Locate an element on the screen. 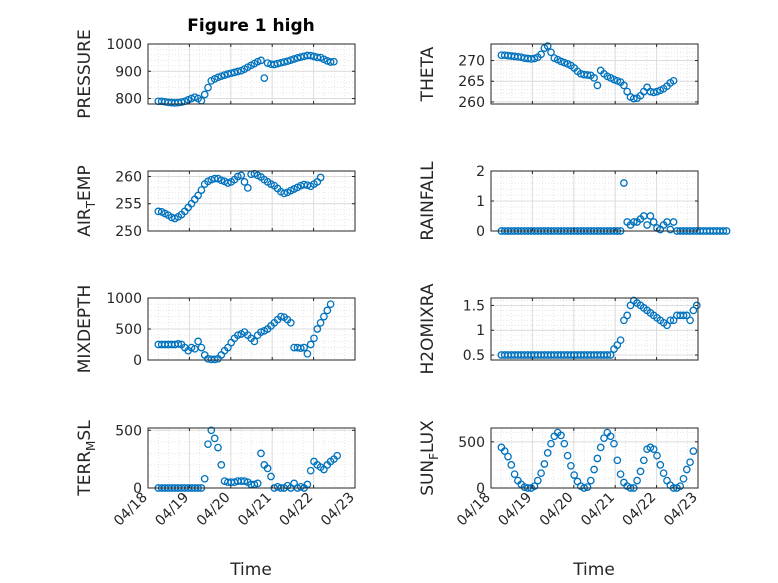 This screenshot has width=778, height=583. y-axis-label: AIRTEMP is located at coordinates (86, 200).